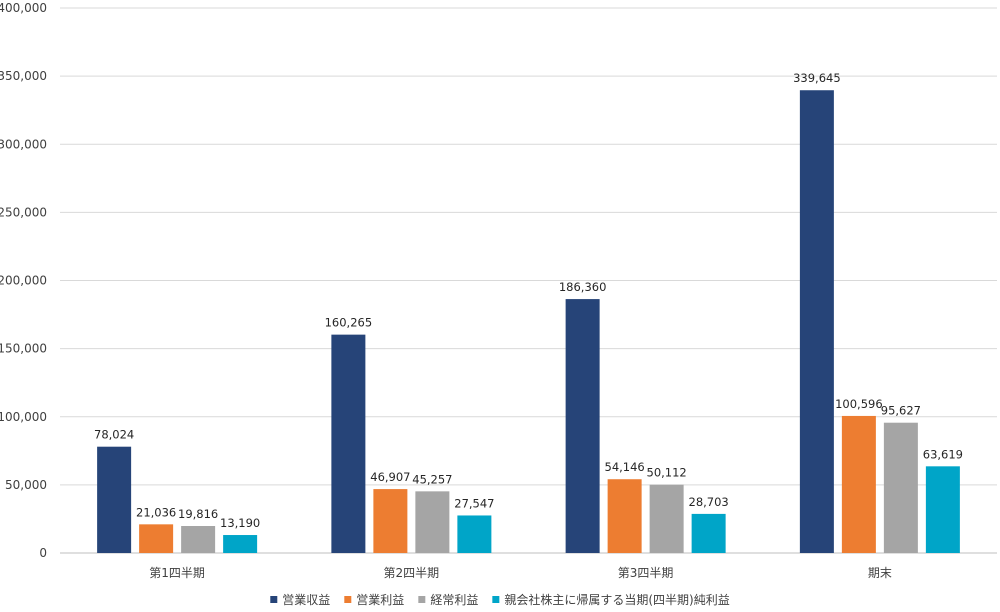 This screenshot has height=612, width=1000. Describe the element at coordinates (23, 349) in the screenshot. I see `y-tick-label: 150,000` at that location.